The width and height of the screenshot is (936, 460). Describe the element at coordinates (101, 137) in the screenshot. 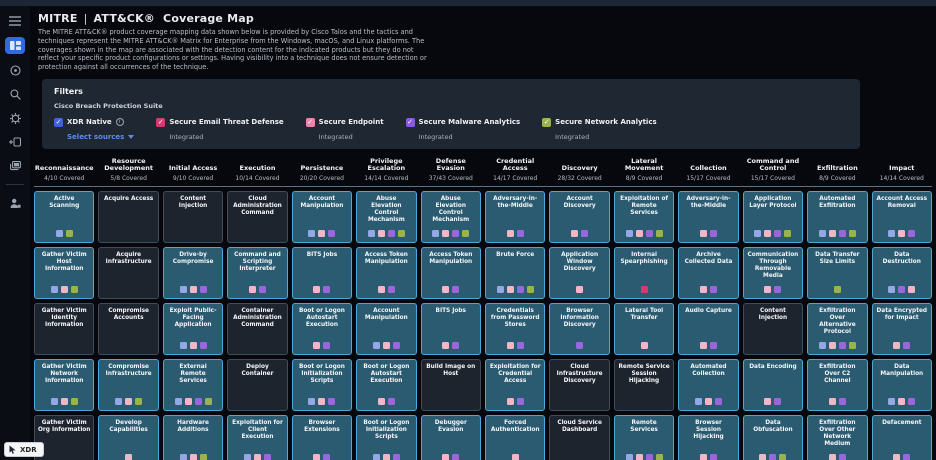

I see `select-sources-link: Select sources` at that location.